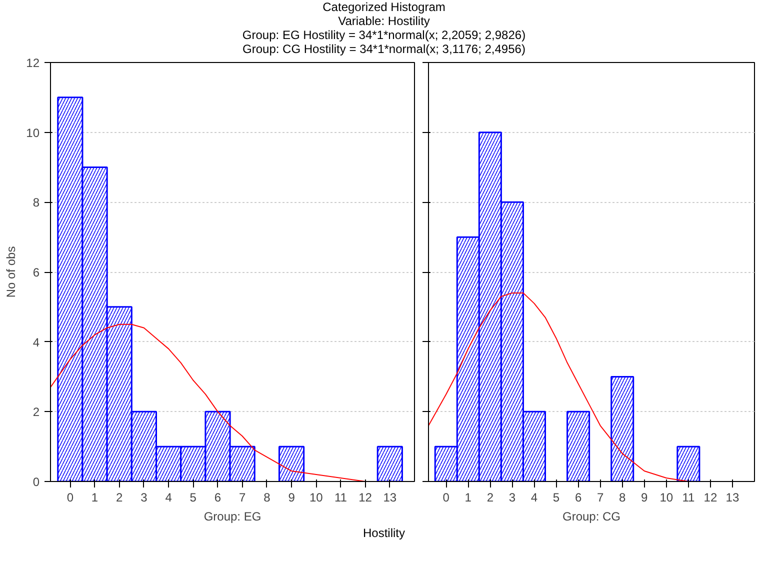 This screenshot has width=768, height=576. Describe the element at coordinates (36, 482) in the screenshot. I see `y-tick-label: 0` at that location.